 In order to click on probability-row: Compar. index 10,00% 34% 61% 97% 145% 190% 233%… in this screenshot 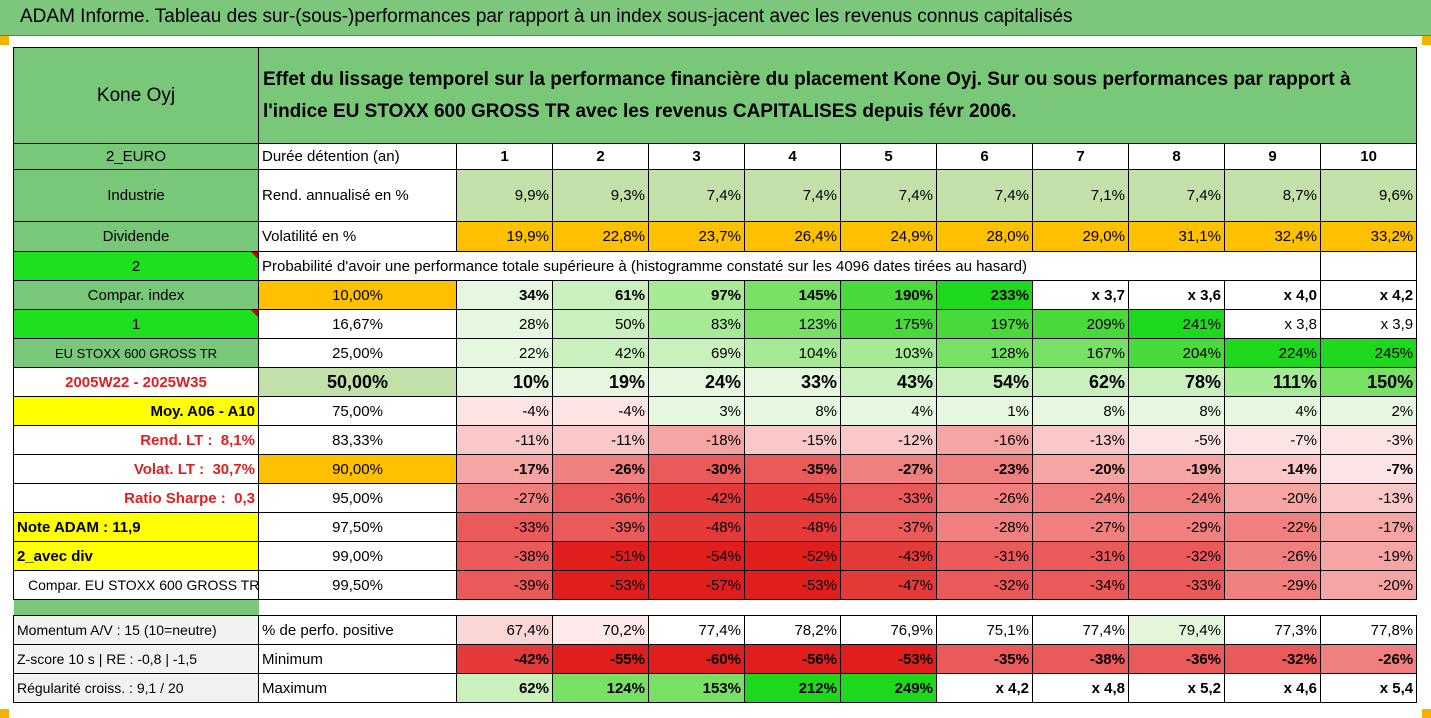, I will do `click(715, 295)`.